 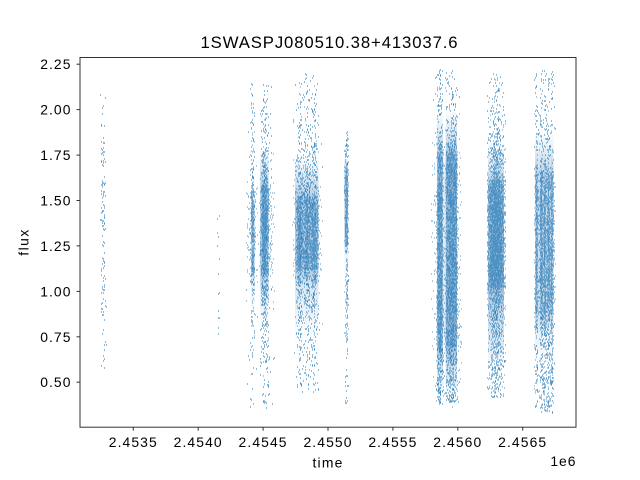 I want to click on svg-text: 2.4535, so click(x=133, y=442).